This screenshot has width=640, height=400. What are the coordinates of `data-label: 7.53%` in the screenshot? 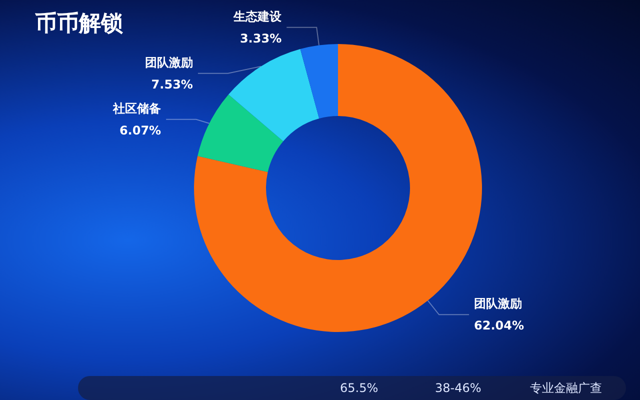 It's located at (172, 84).